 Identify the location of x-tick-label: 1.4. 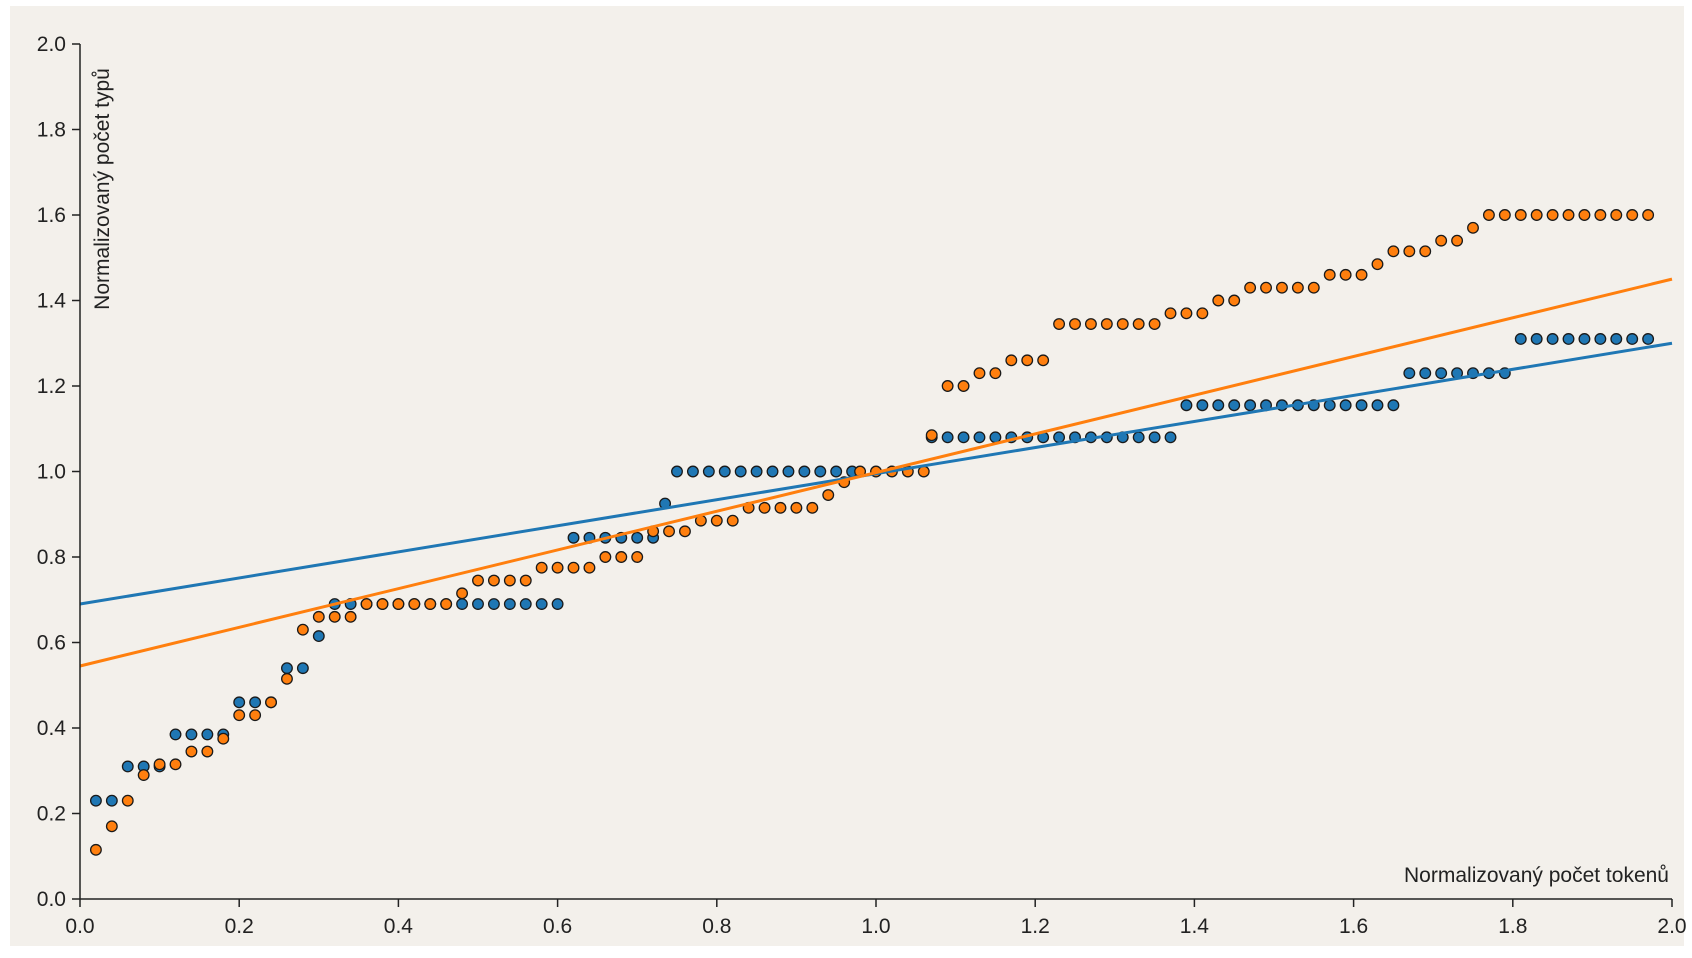
(1195, 926).